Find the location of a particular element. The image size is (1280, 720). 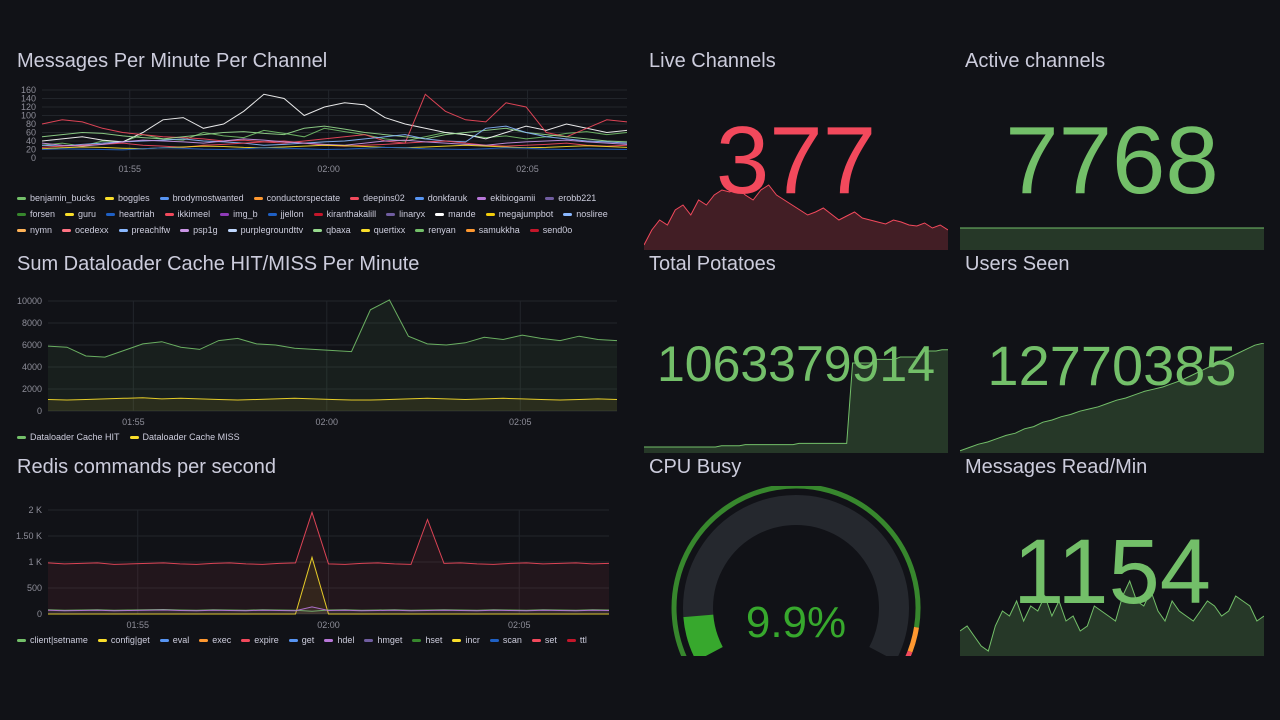

legend-item: nosliree is located at coordinates (585, 214).